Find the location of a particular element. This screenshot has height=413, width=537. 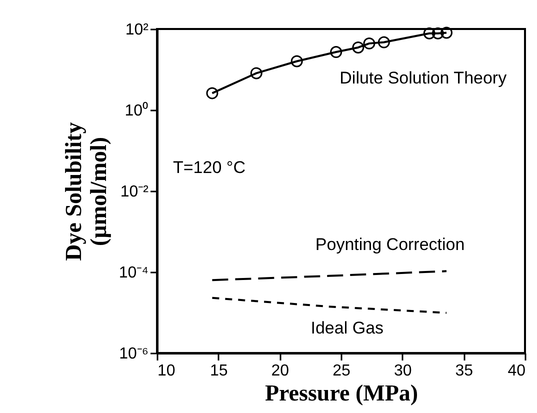

y-tick-label: 10⁰ is located at coordinates (136, 111).